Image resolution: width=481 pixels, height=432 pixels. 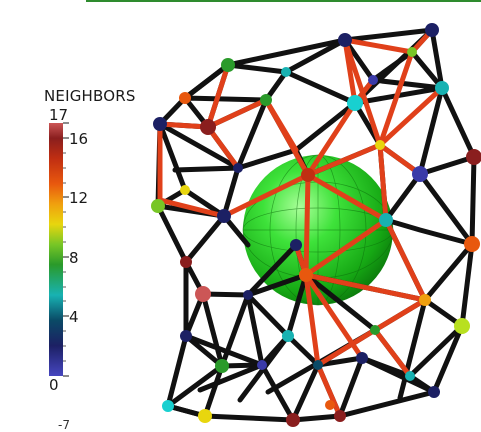 What do you see at coordinates (74, 258) in the screenshot?
I see `legend-tick-8: 8` at bounding box center [74, 258].